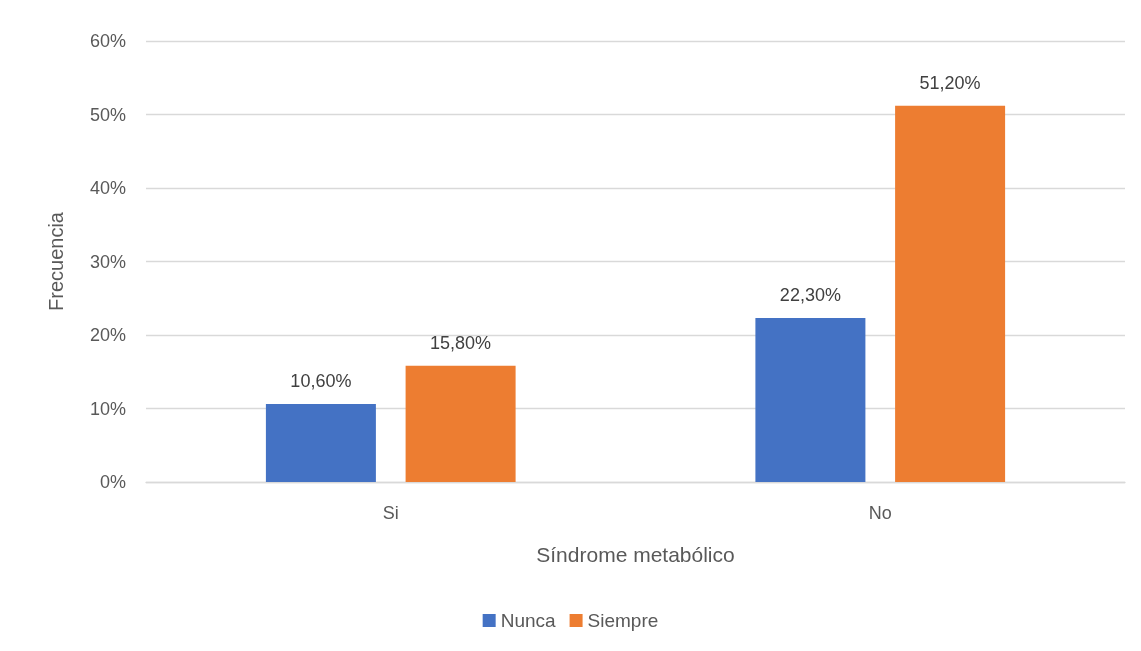  I want to click on data-label: 22,30%, so click(810, 295).